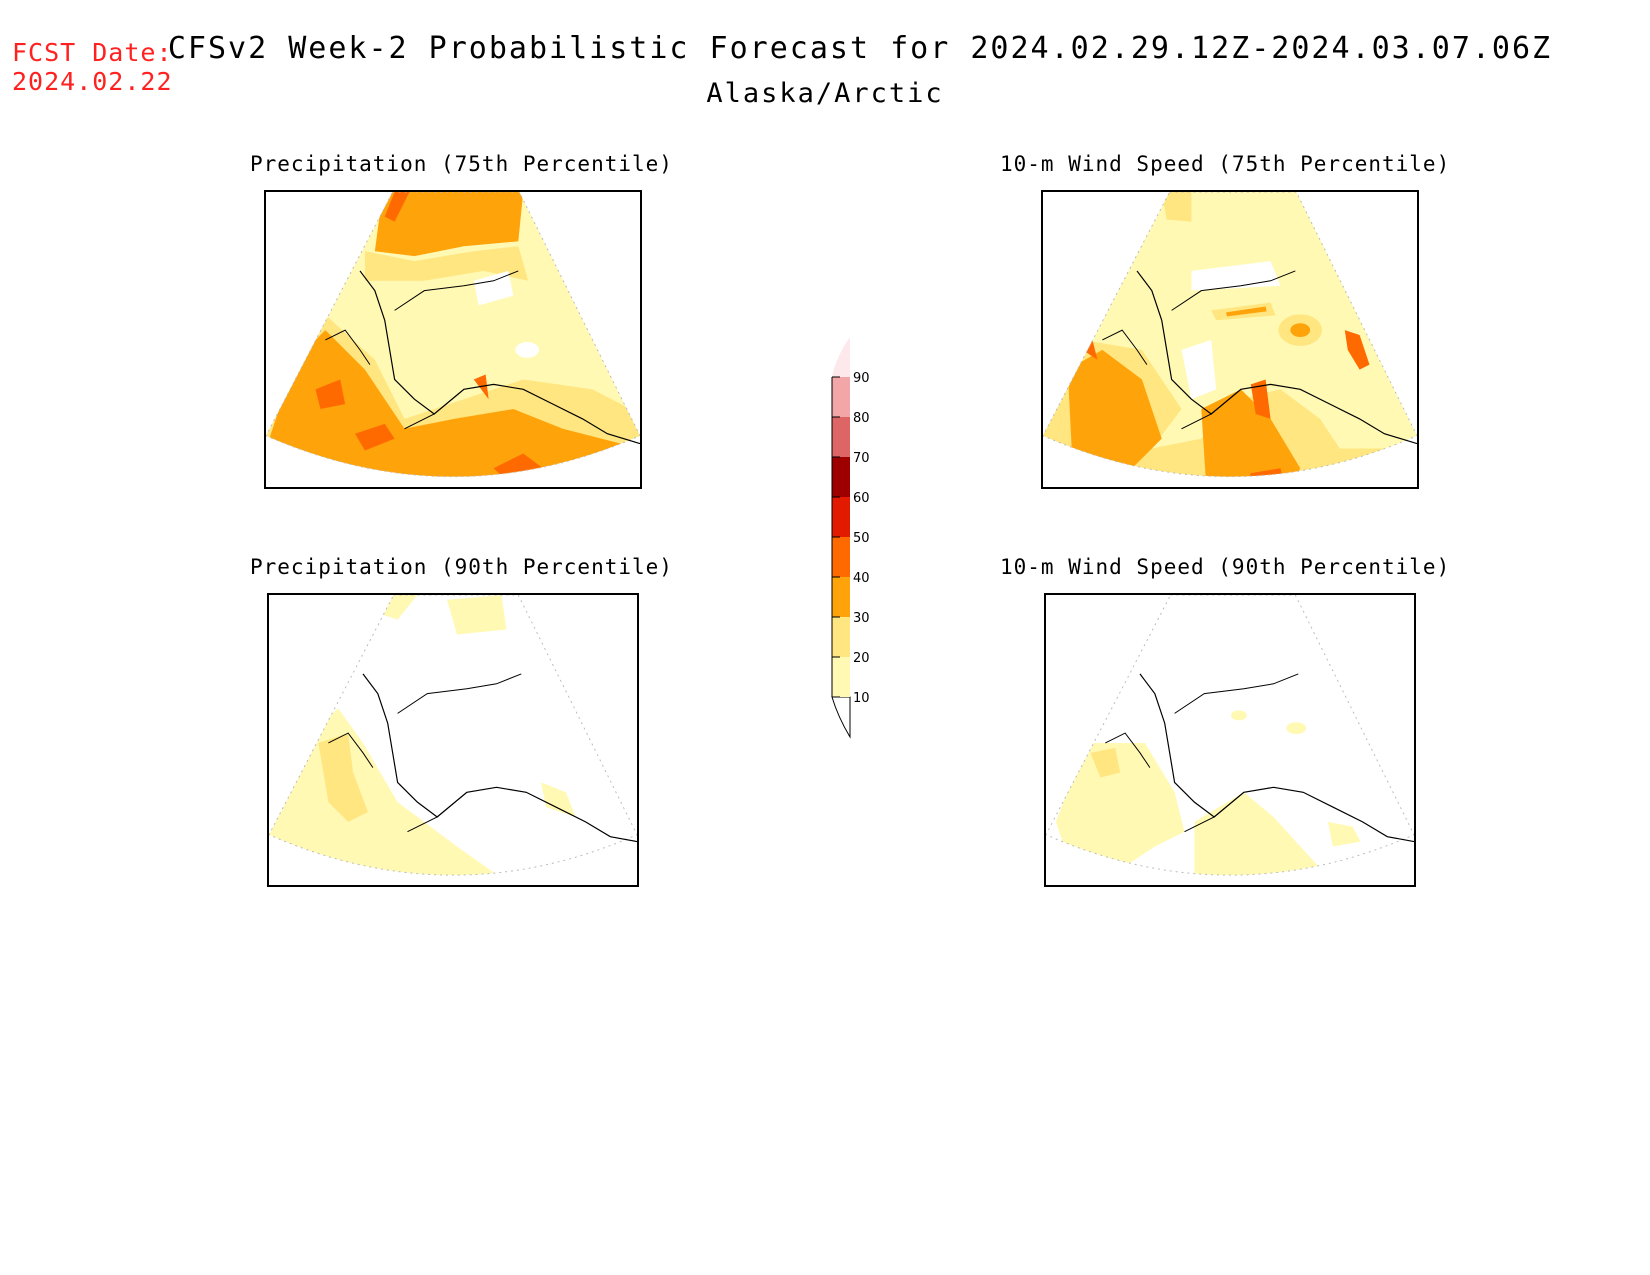 This screenshot has height=1275, width=1650. Describe the element at coordinates (861, 418) in the screenshot. I see `colorbar-label-80: 80` at that location.